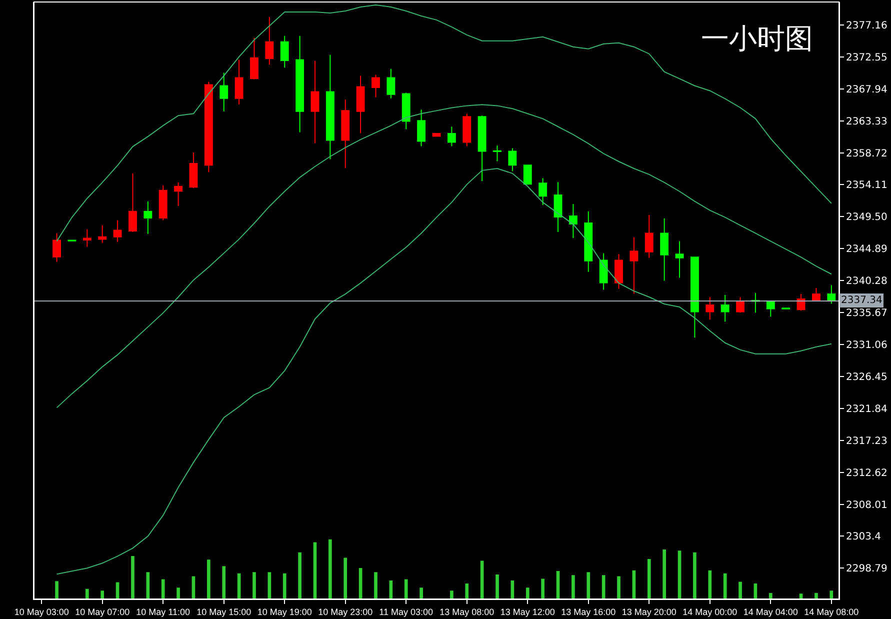 This screenshot has width=891, height=619. What do you see at coordinates (757, 38) in the screenshot?
I see `annotation: 一小时图` at bounding box center [757, 38].